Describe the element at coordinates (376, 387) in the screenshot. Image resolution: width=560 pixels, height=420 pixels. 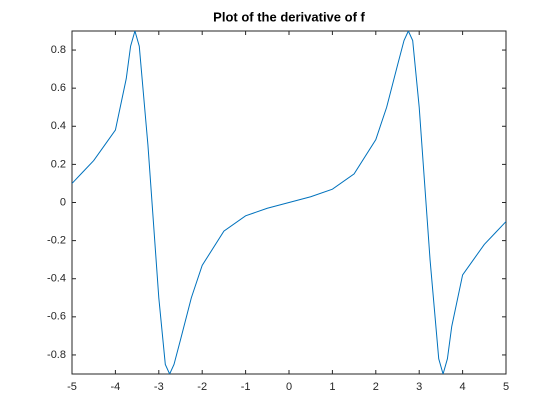
I see `x-tick-label: 2` at that location.